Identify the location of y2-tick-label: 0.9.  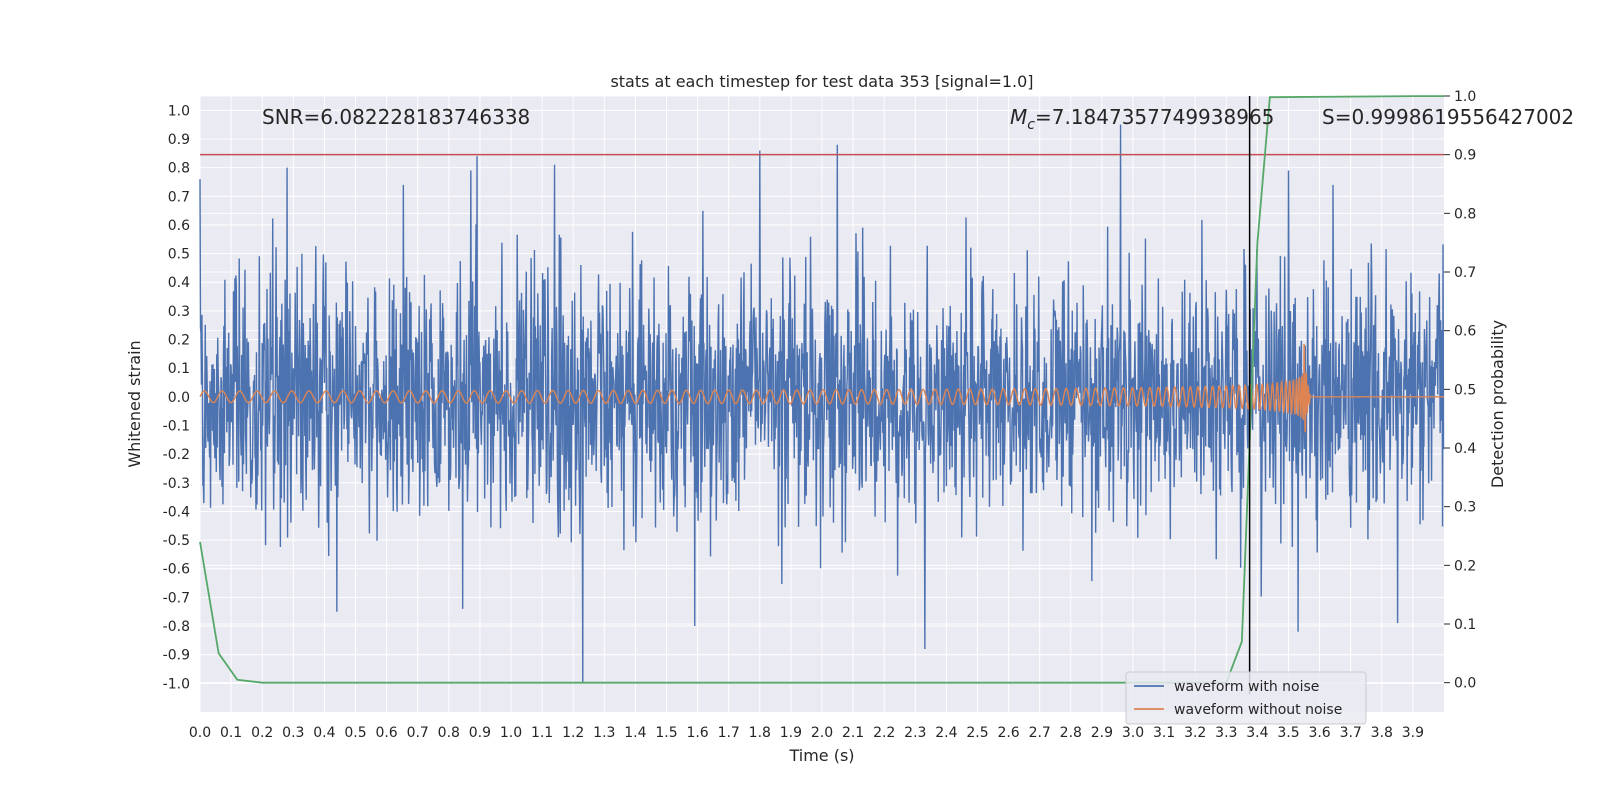
(1465, 156).